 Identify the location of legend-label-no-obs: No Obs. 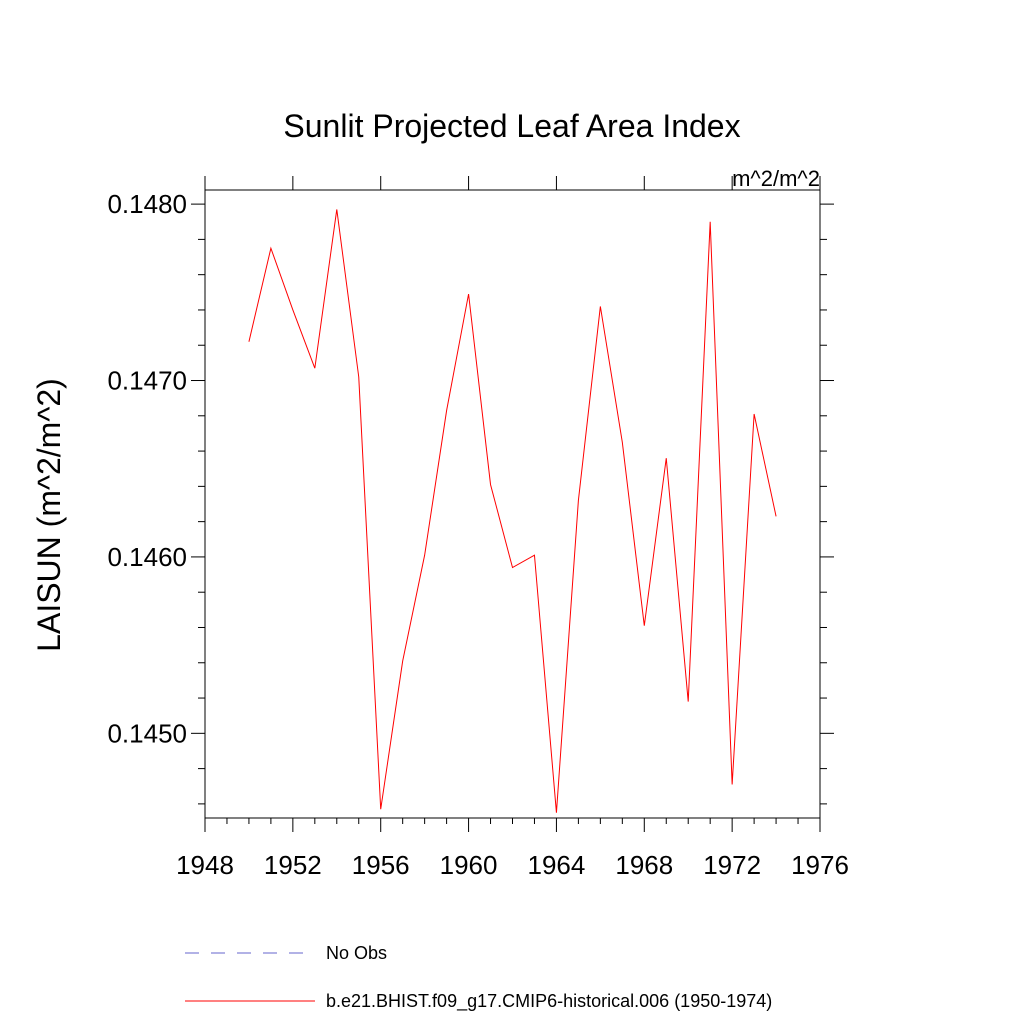
(356, 953).